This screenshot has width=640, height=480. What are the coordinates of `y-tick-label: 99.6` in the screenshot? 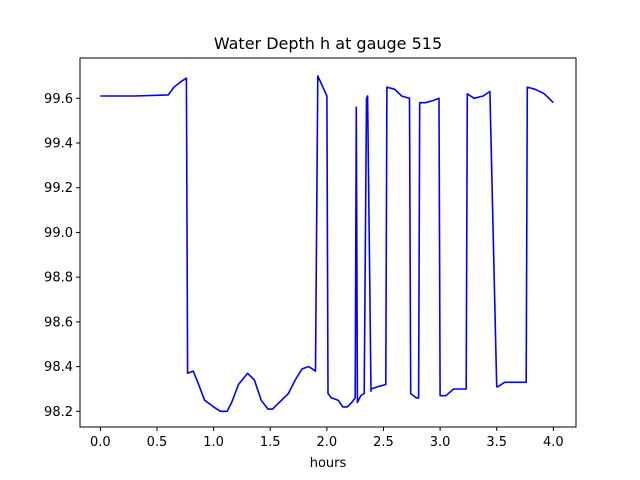 It's located at (58, 99).